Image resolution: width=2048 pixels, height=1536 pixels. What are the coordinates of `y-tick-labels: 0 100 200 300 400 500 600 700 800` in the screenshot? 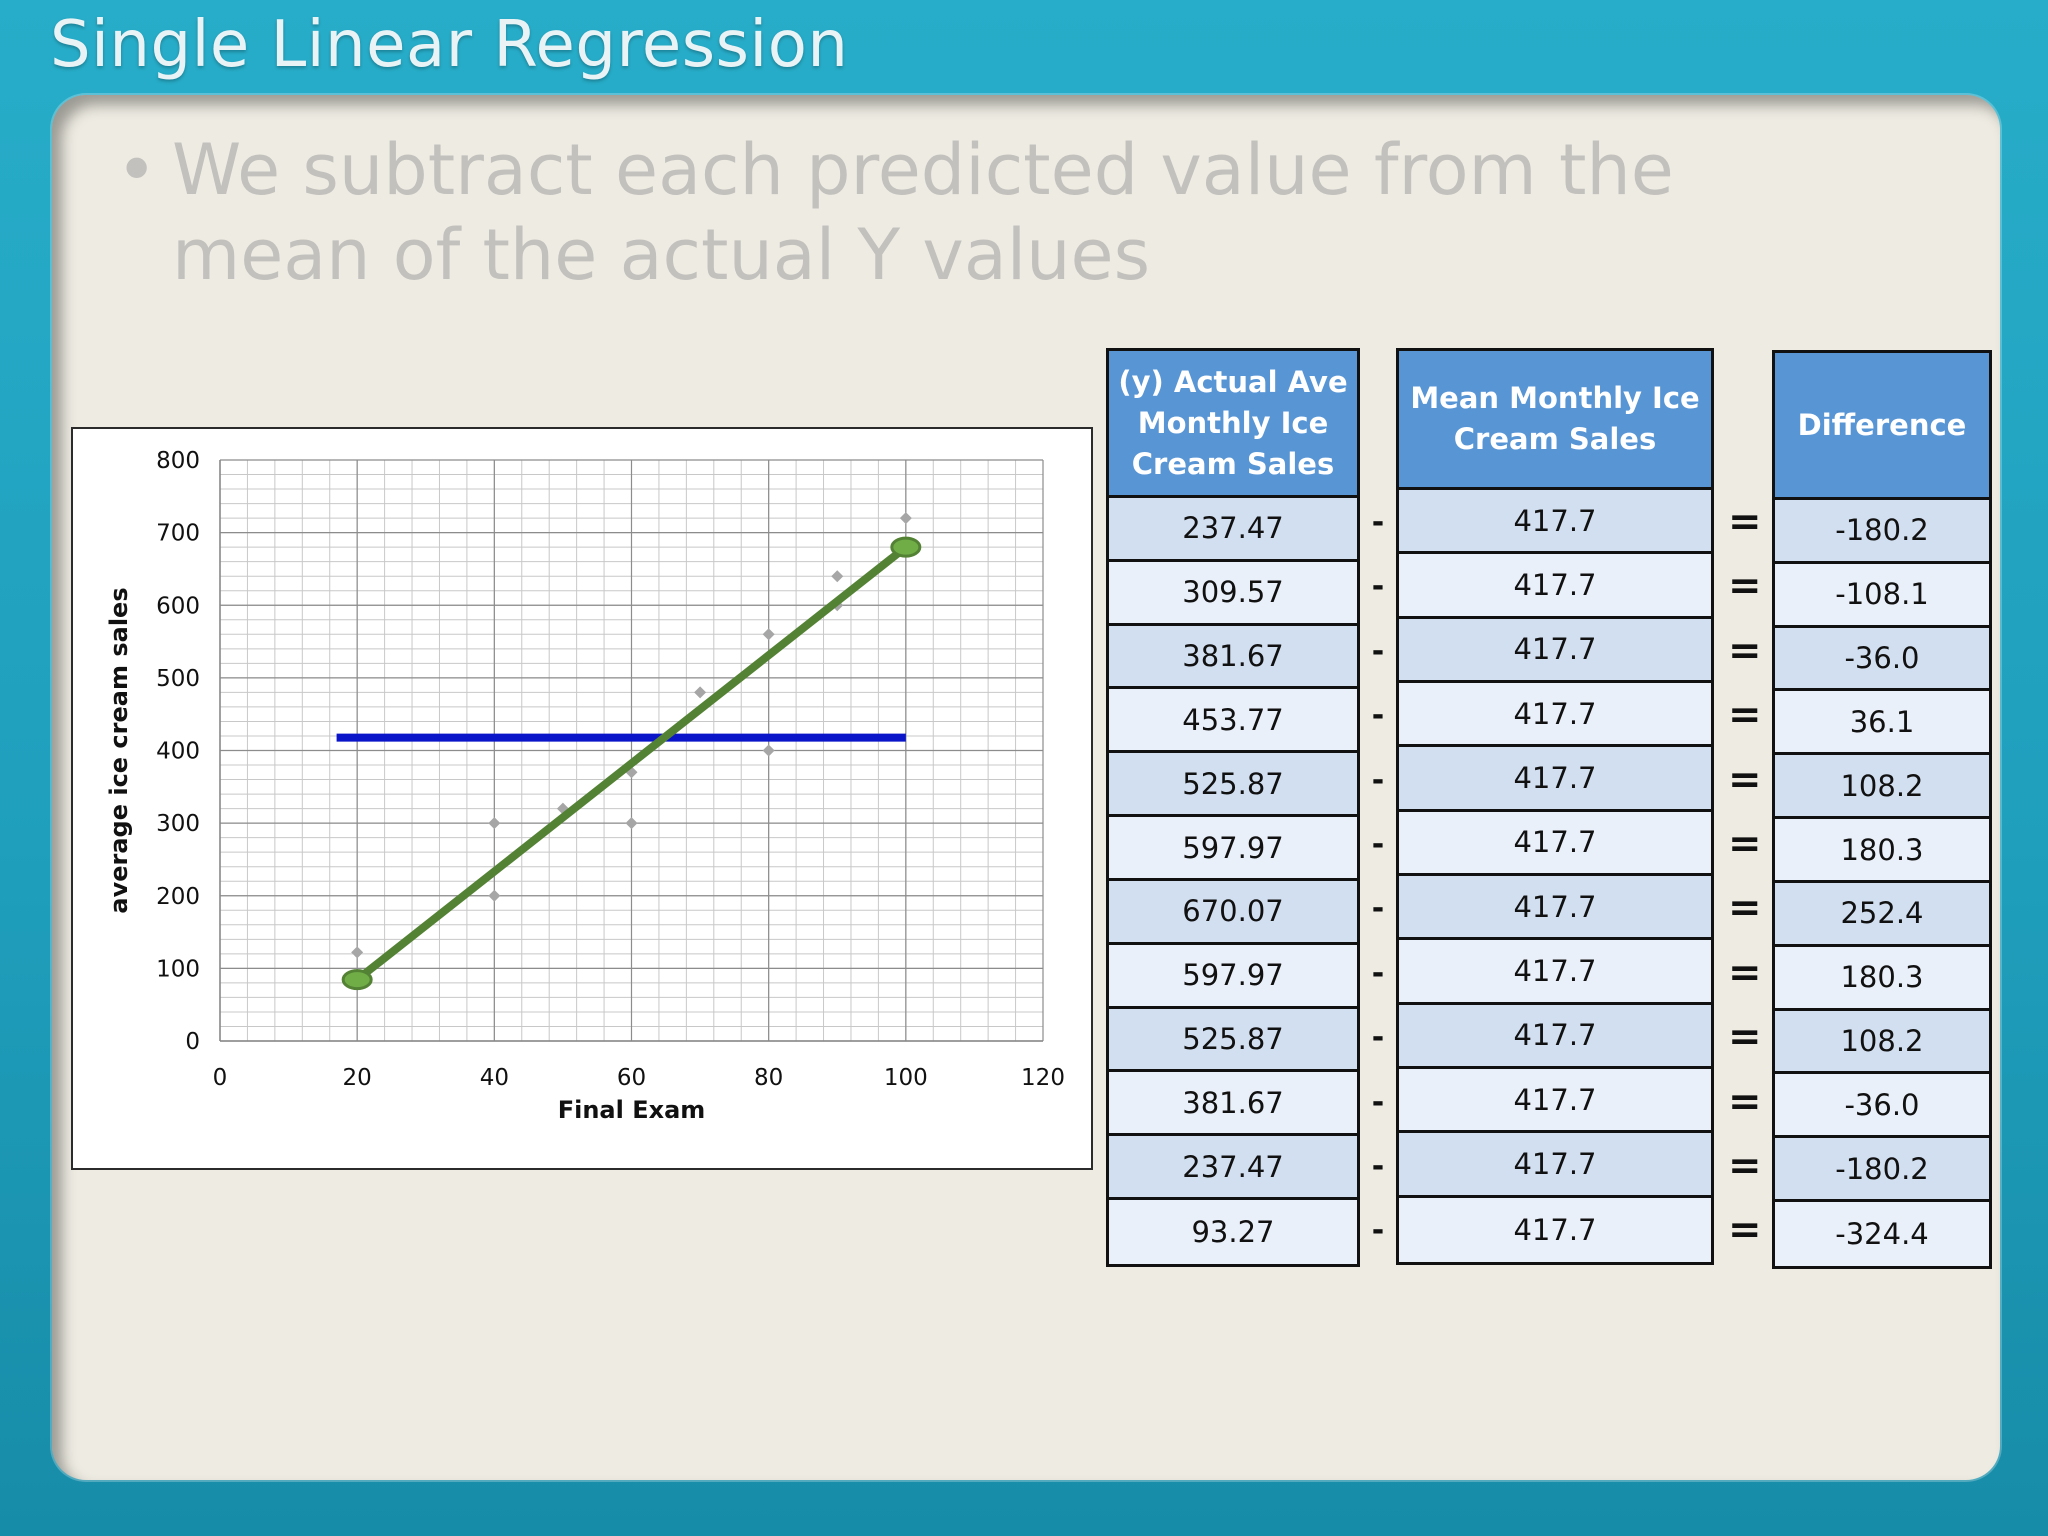 It's located at (178, 751).